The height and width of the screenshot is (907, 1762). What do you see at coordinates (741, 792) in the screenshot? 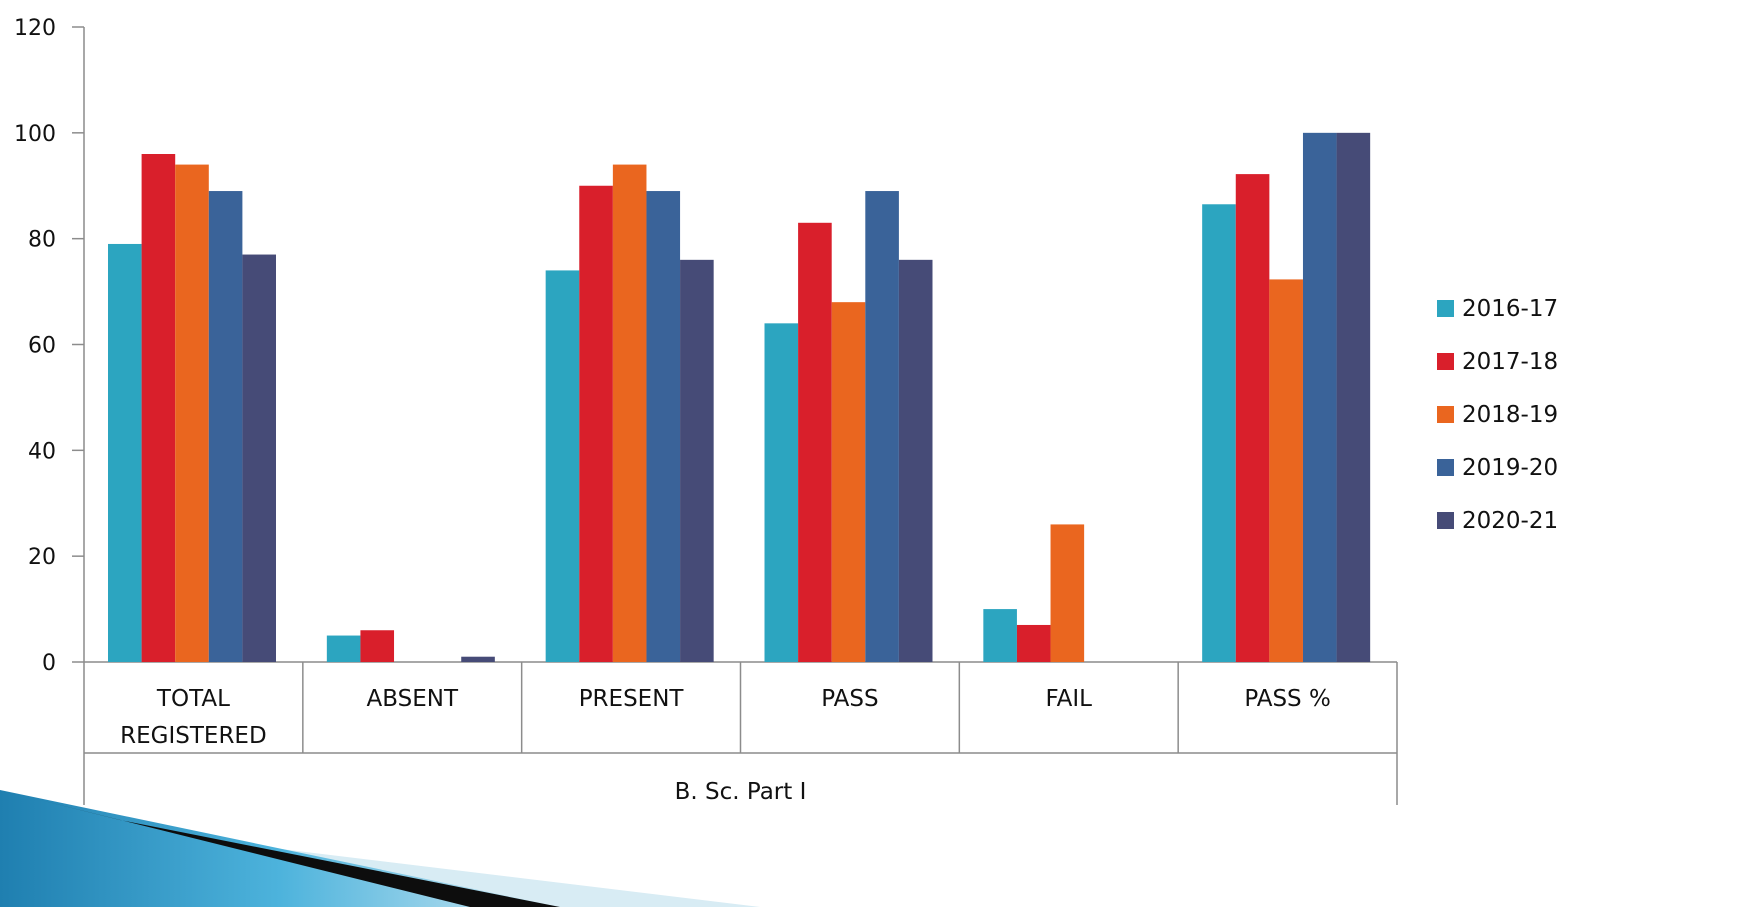
I see `group-label: B. Sc. Part I` at bounding box center [741, 792].